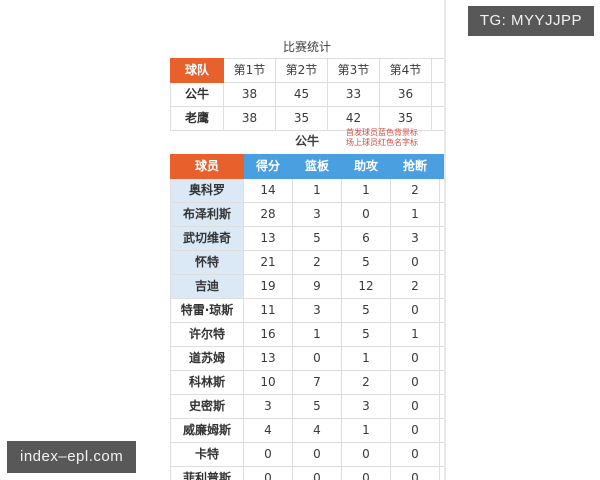  I want to click on box-score-cell-total: 152, so click(437, 94).